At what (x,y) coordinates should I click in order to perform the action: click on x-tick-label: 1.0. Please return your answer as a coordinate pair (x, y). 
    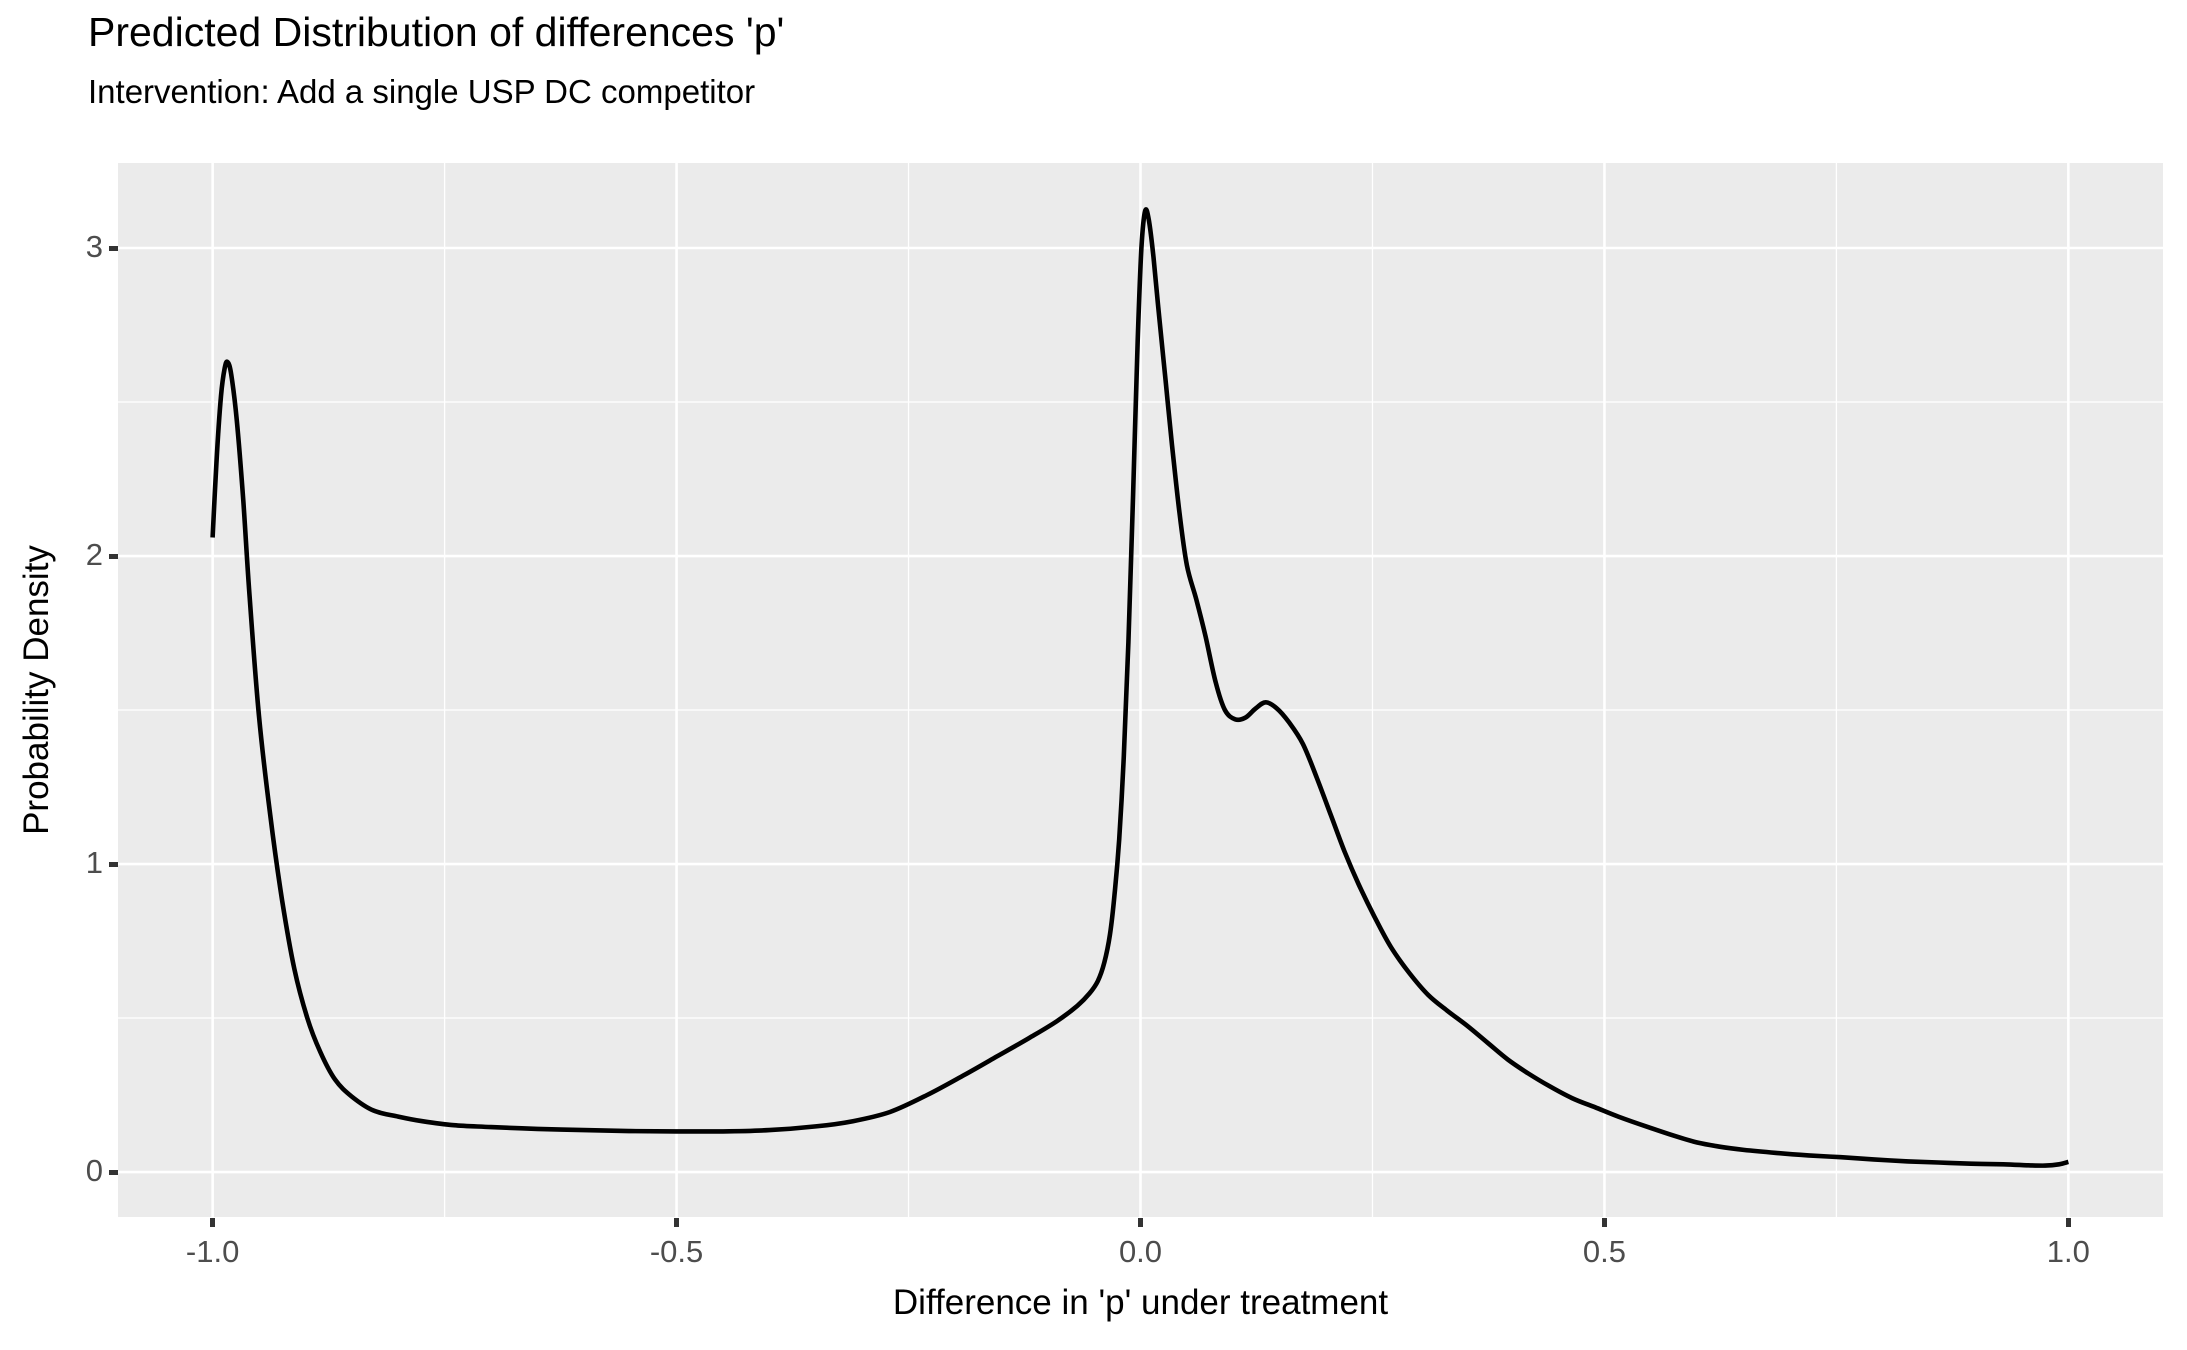
    Looking at the image, I should click on (2068, 1251).